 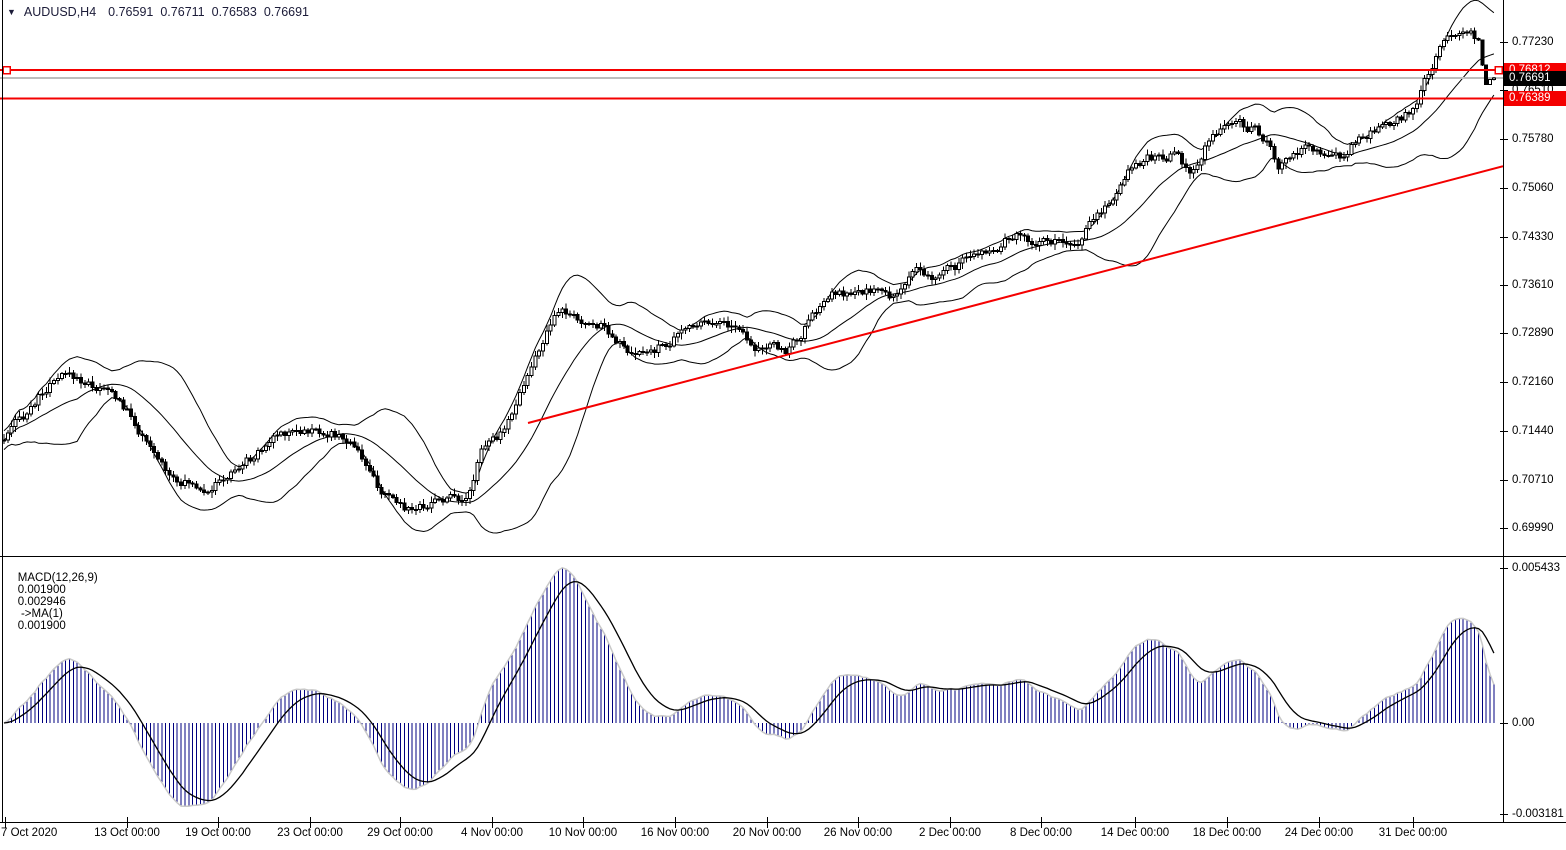 What do you see at coordinates (1319, 833) in the screenshot?
I see `time-axis-label: 24 Dec 00:00` at bounding box center [1319, 833].